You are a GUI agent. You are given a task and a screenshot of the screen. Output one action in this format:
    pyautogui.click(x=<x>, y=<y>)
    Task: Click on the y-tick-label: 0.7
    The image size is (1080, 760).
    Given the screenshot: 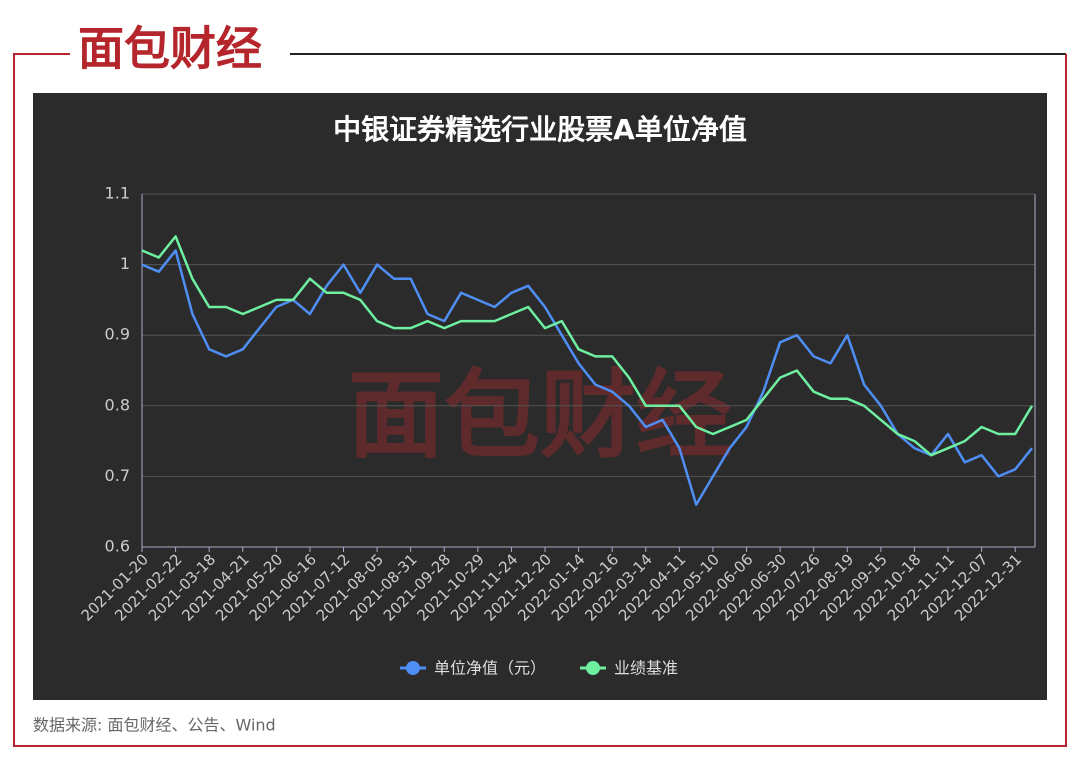 What is the action you would take?
    pyautogui.click(x=117, y=475)
    